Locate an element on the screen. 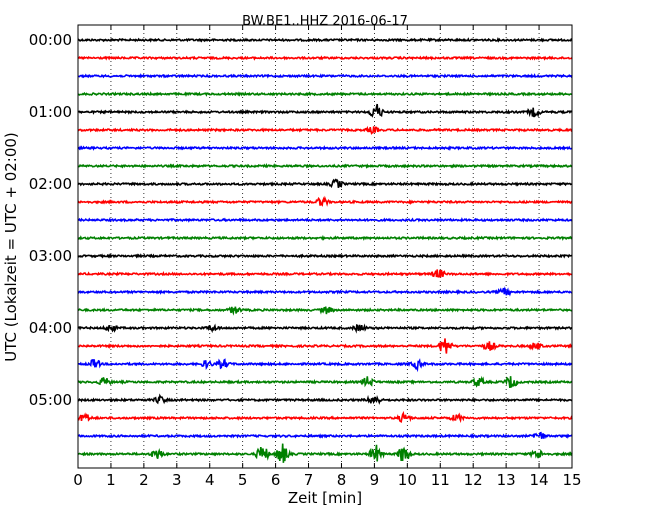 Image resolution: width=650 pixels, height=520 pixels. trace-00:00 is located at coordinates (325, 39).